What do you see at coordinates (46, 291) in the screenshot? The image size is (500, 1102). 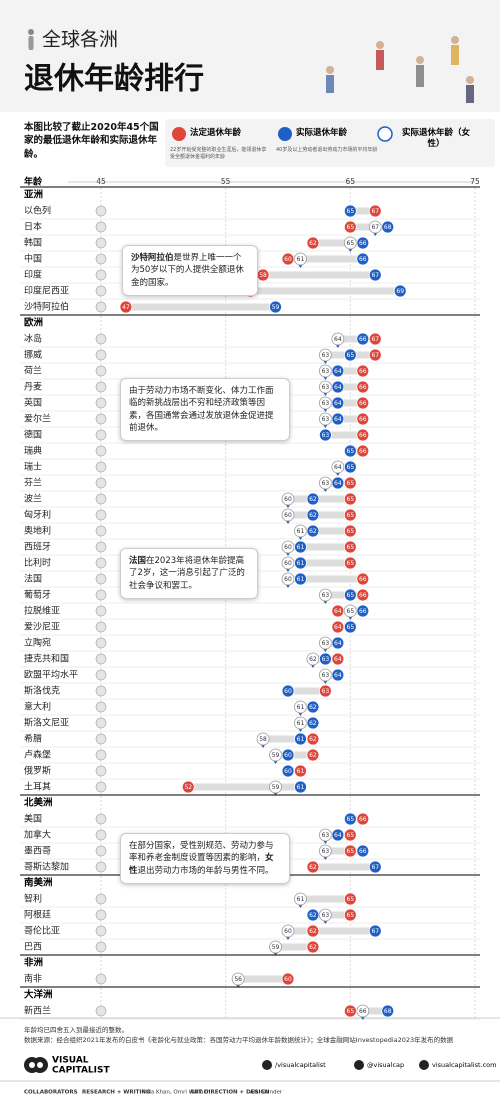 I see `category-label: 印度尼西亚` at bounding box center [46, 291].